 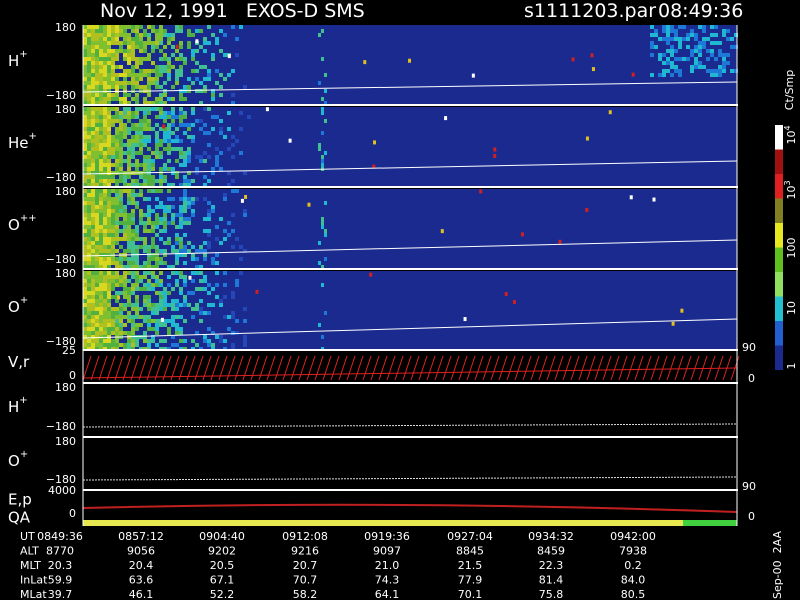 What do you see at coordinates (779, 137) in the screenshot?
I see `colorbar-segment` at bounding box center [779, 137].